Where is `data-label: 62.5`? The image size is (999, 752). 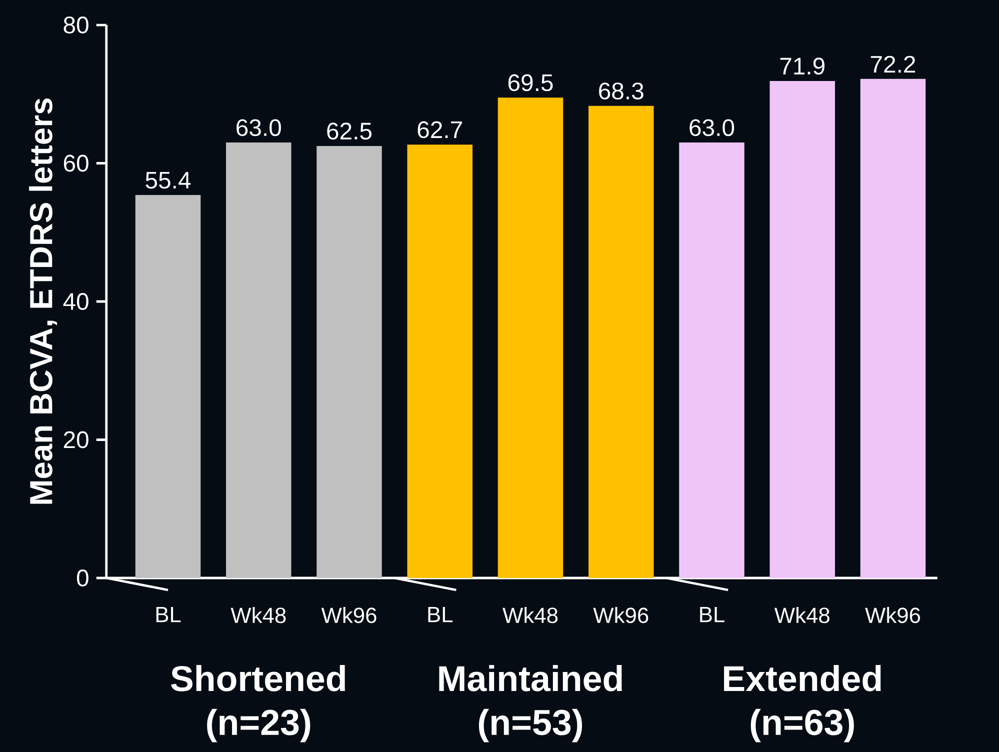
data-label: 62.5 is located at coordinates (349, 131).